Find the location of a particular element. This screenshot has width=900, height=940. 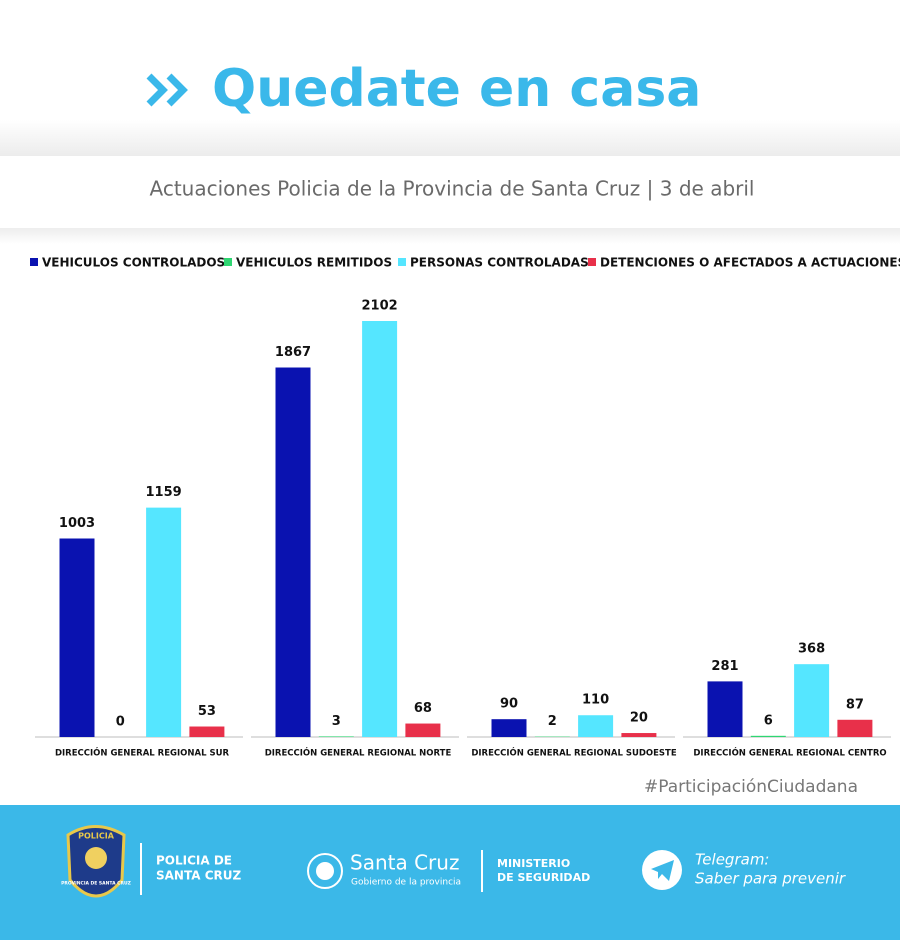

value-label: 368 is located at coordinates (811, 649).